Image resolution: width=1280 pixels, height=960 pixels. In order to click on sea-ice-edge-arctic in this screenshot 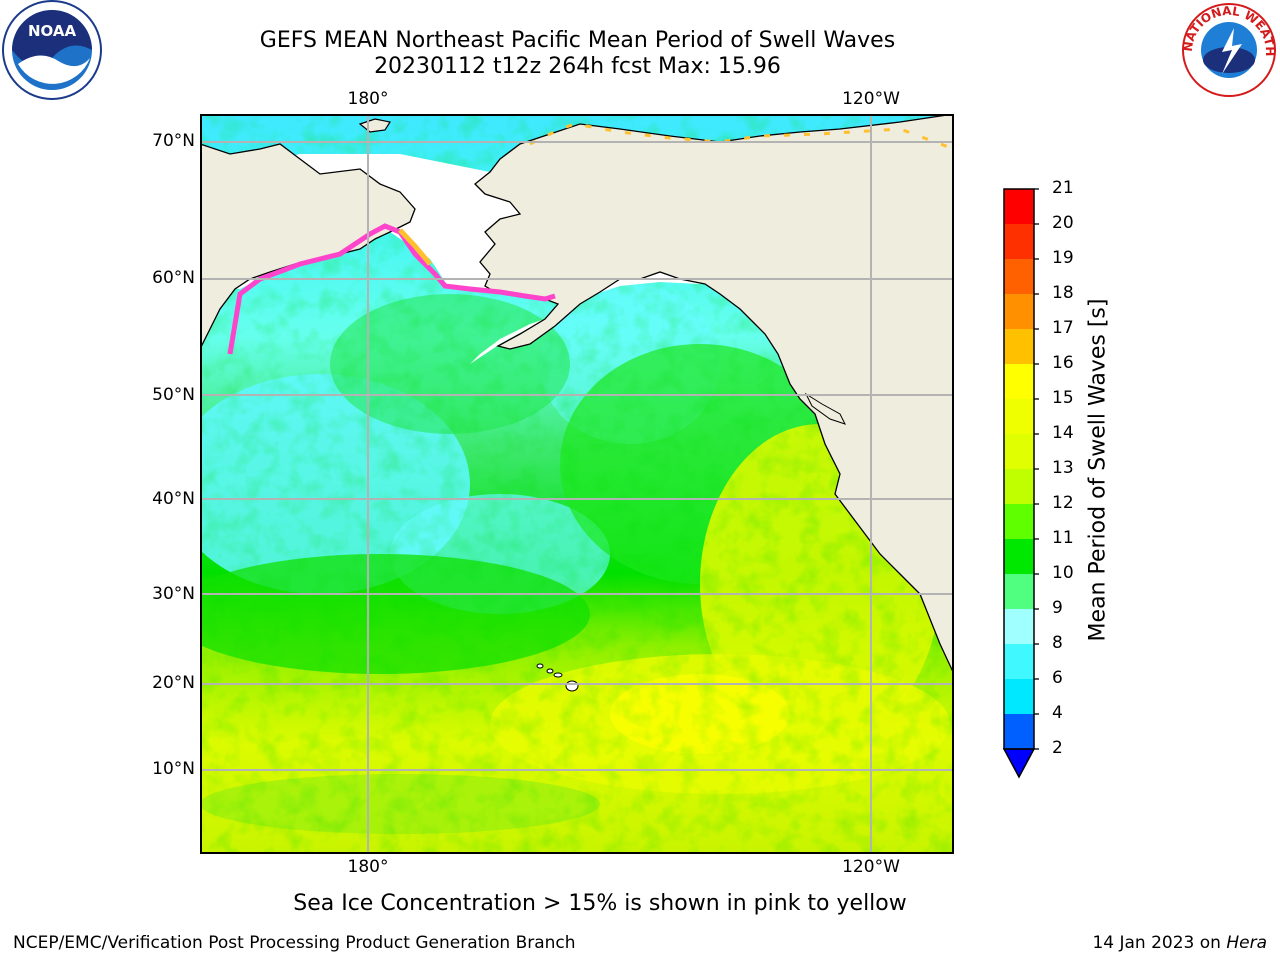, I will do `click(741, 136)`.